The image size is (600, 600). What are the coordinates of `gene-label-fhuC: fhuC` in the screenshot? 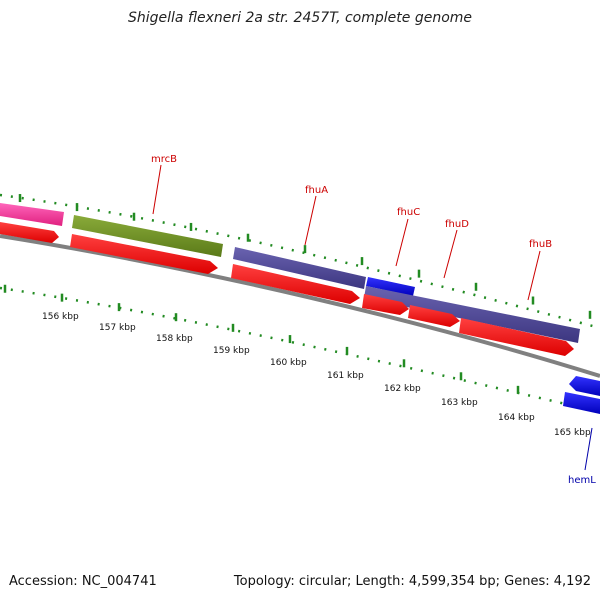 It's located at (408, 212).